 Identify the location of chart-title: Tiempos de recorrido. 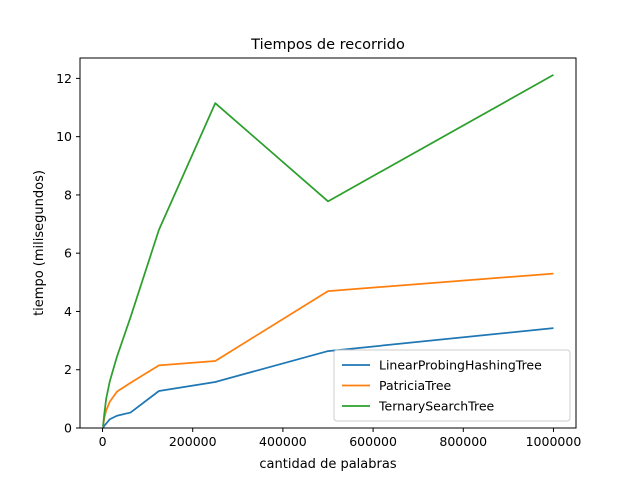
(327, 45).